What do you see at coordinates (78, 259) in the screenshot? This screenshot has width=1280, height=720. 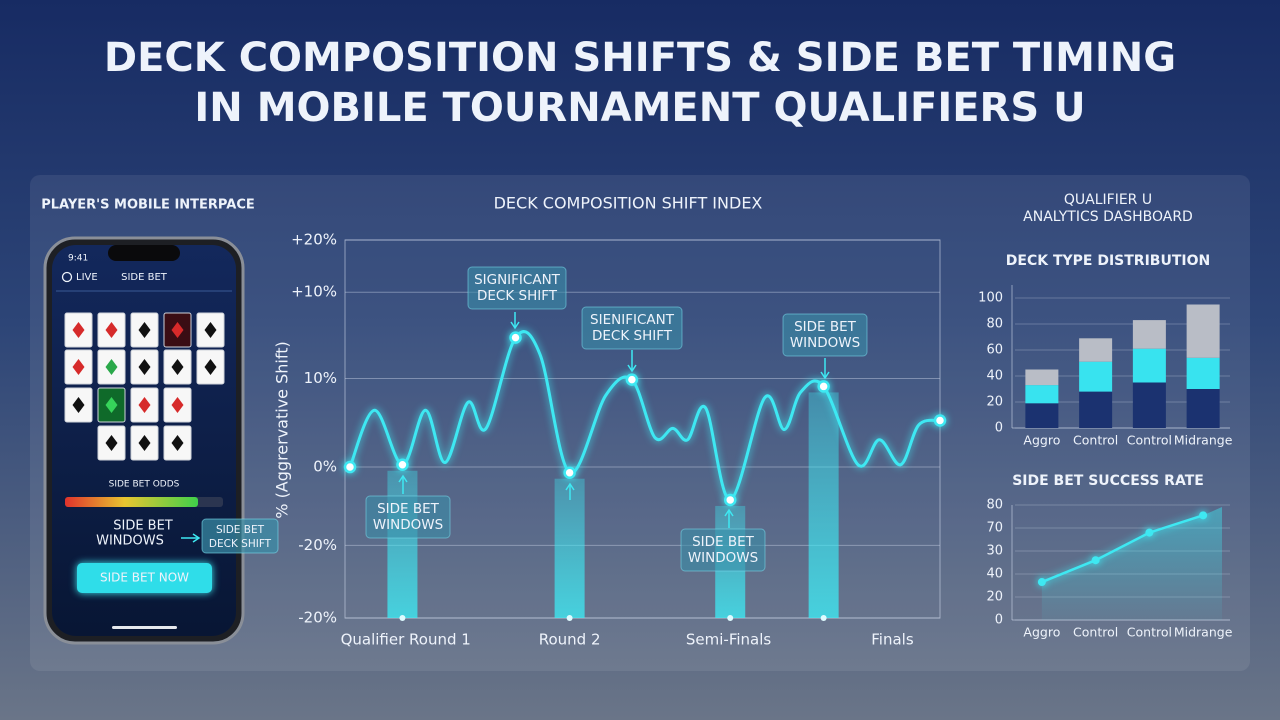 I see `status-time: 9:41` at bounding box center [78, 259].